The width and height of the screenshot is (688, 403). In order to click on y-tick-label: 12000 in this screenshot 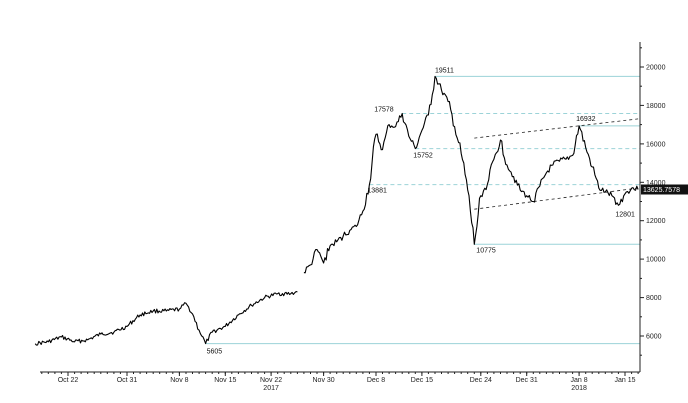, I will do `click(656, 221)`.